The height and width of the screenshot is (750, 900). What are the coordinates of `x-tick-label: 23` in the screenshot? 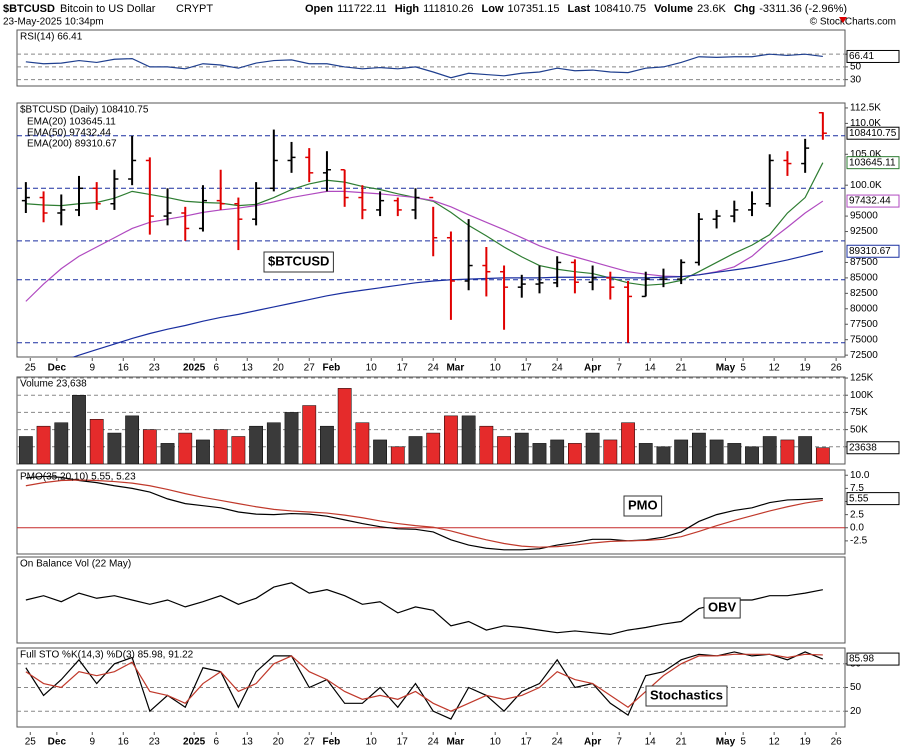 It's located at (155, 368).